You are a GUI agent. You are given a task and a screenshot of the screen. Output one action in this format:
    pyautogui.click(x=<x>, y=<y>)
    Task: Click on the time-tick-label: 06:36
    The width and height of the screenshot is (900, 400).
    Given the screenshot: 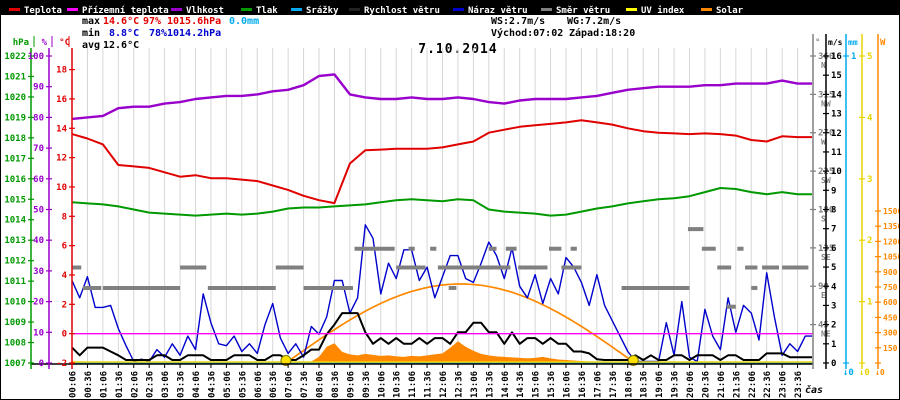 What is the action you would take?
    pyautogui.click(x=274, y=384)
    